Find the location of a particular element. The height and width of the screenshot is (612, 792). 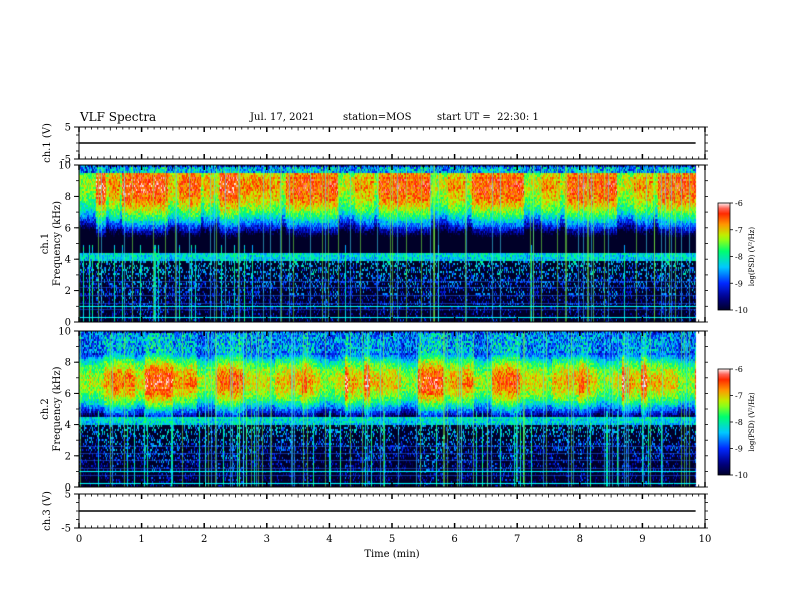

ch3-waveform-ytick-label: -5 is located at coordinates (66, 529).